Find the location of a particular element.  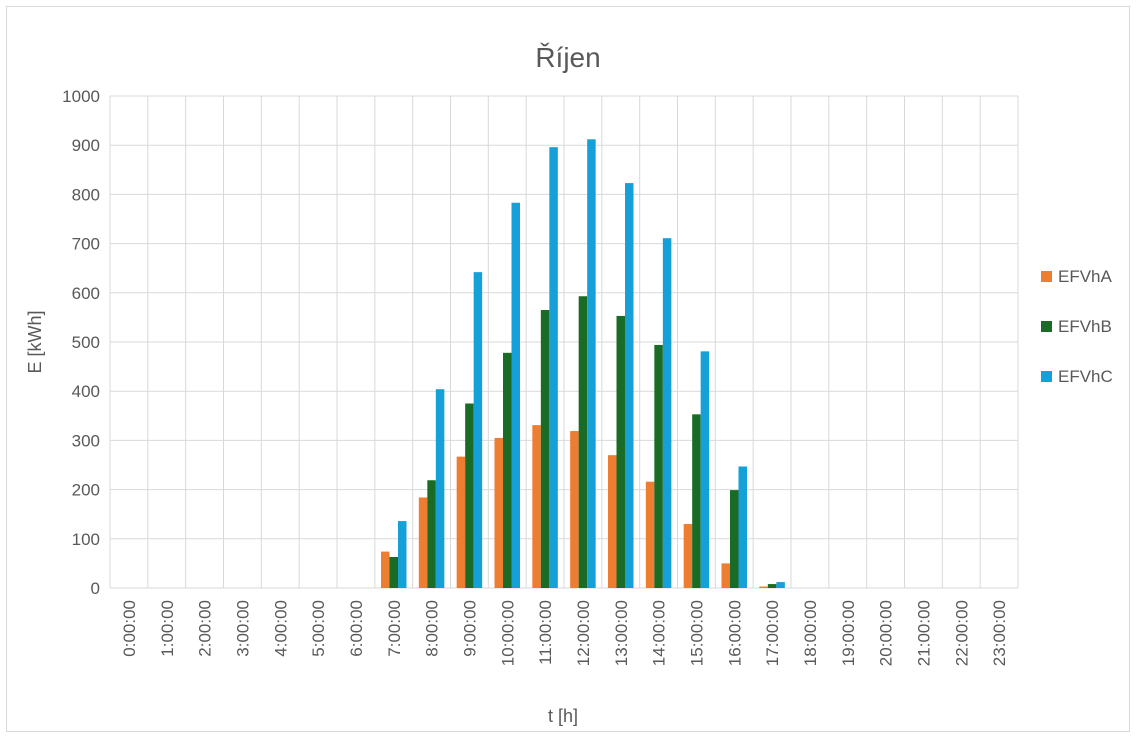

x-tick-label: 1:00:00 is located at coordinates (167, 628).